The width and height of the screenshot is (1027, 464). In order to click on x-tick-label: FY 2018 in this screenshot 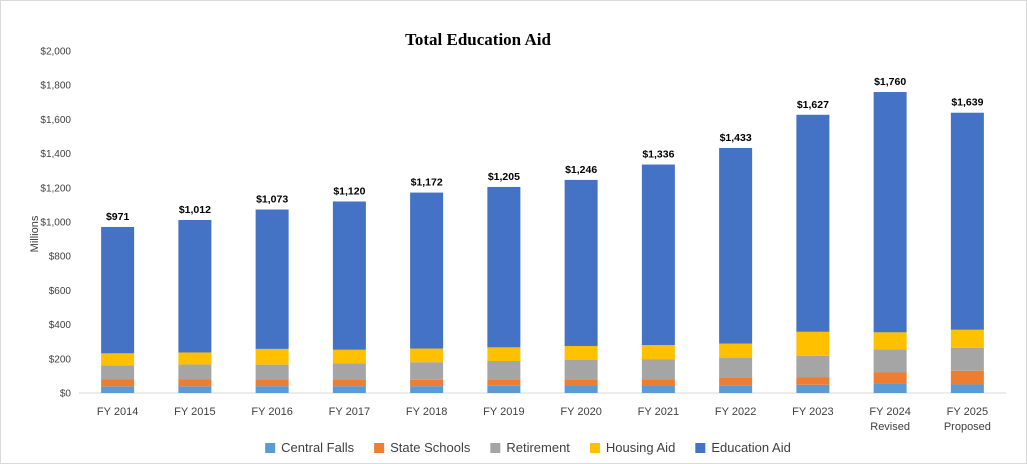, I will do `click(426, 412)`.